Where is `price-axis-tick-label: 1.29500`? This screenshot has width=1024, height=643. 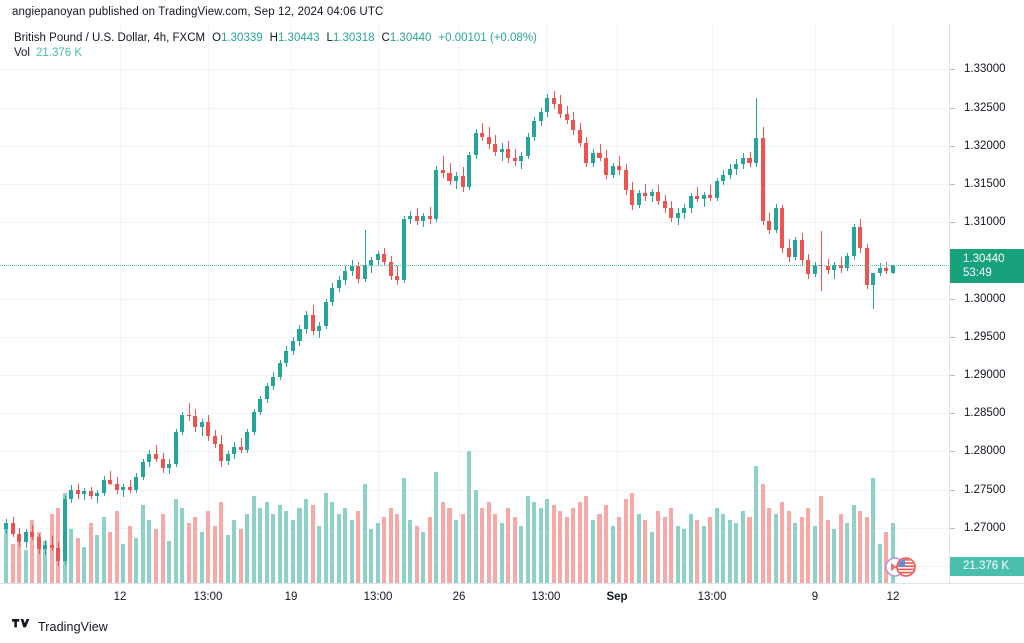 price-axis-tick-label: 1.29500 is located at coordinates (985, 336).